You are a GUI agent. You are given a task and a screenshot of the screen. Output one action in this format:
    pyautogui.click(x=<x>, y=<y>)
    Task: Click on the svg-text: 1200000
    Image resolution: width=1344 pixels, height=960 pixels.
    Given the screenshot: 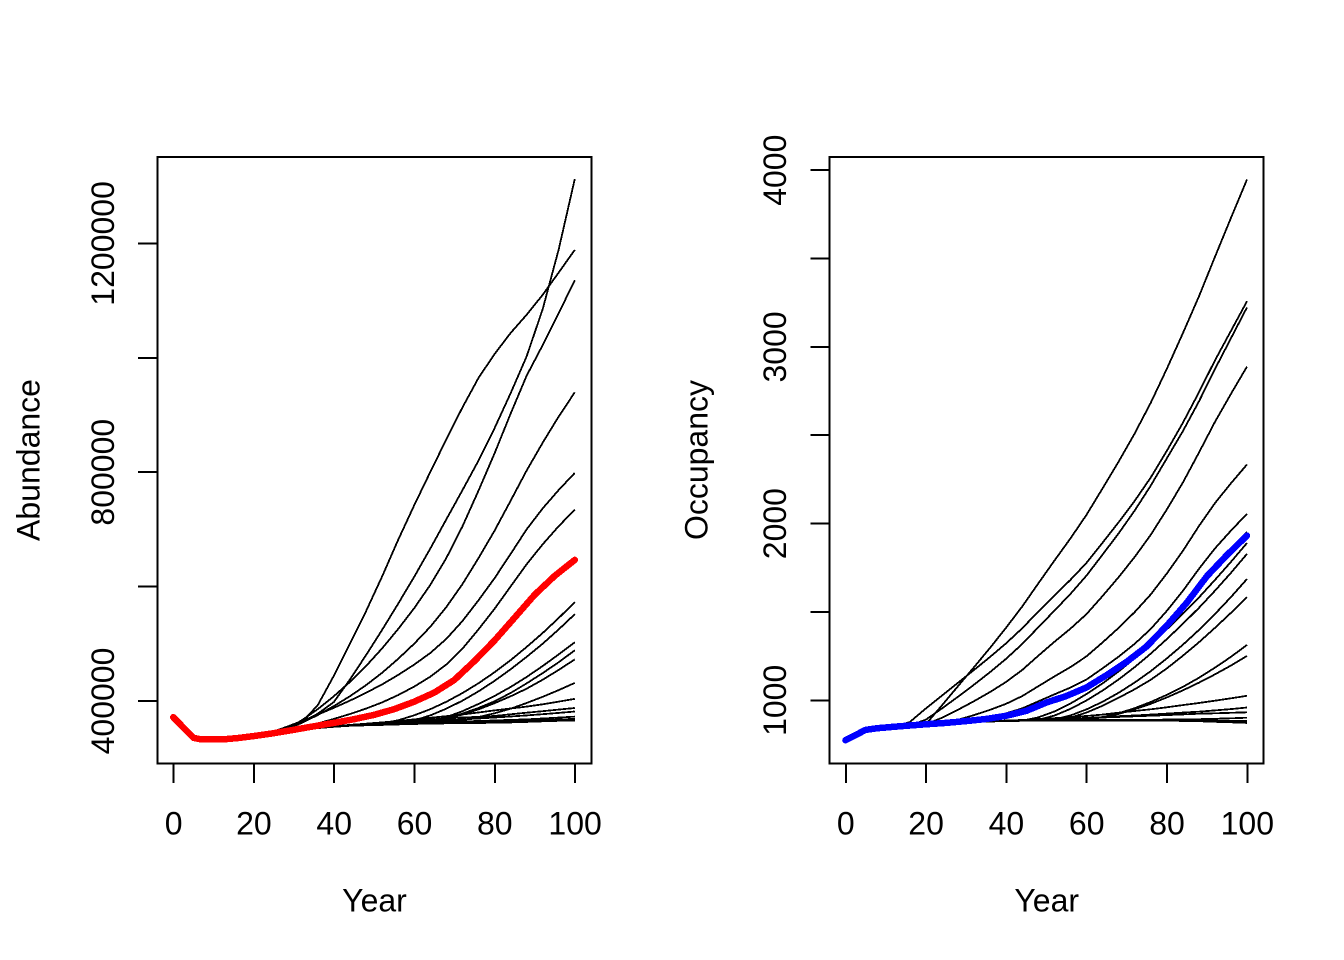 What is the action you would take?
    pyautogui.click(x=103, y=243)
    